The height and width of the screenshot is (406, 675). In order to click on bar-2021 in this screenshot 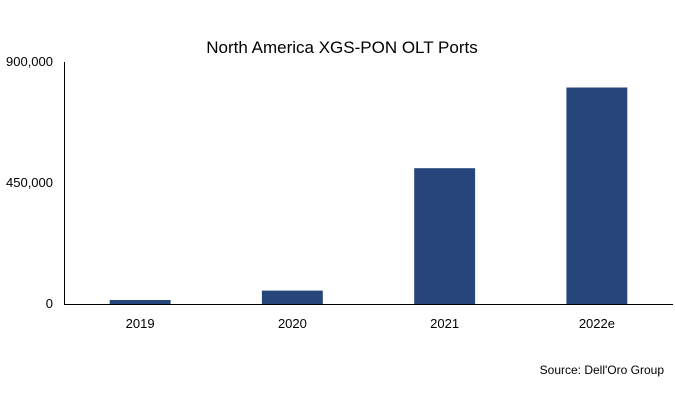, I will do `click(445, 236)`.